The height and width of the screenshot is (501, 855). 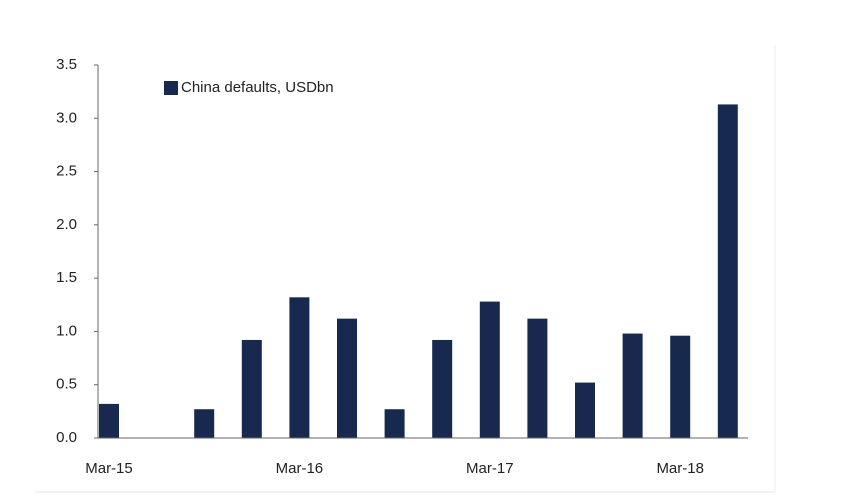 I want to click on y-tick-label: 0.0, so click(x=66, y=437).